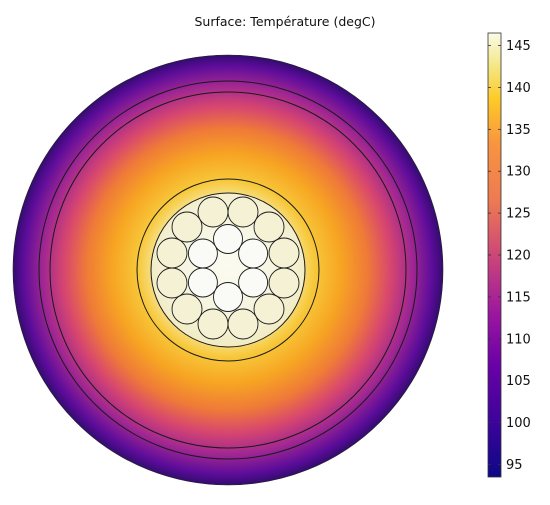  What do you see at coordinates (518, 130) in the screenshot?
I see `colorbar-tick-label: 135` at bounding box center [518, 130].